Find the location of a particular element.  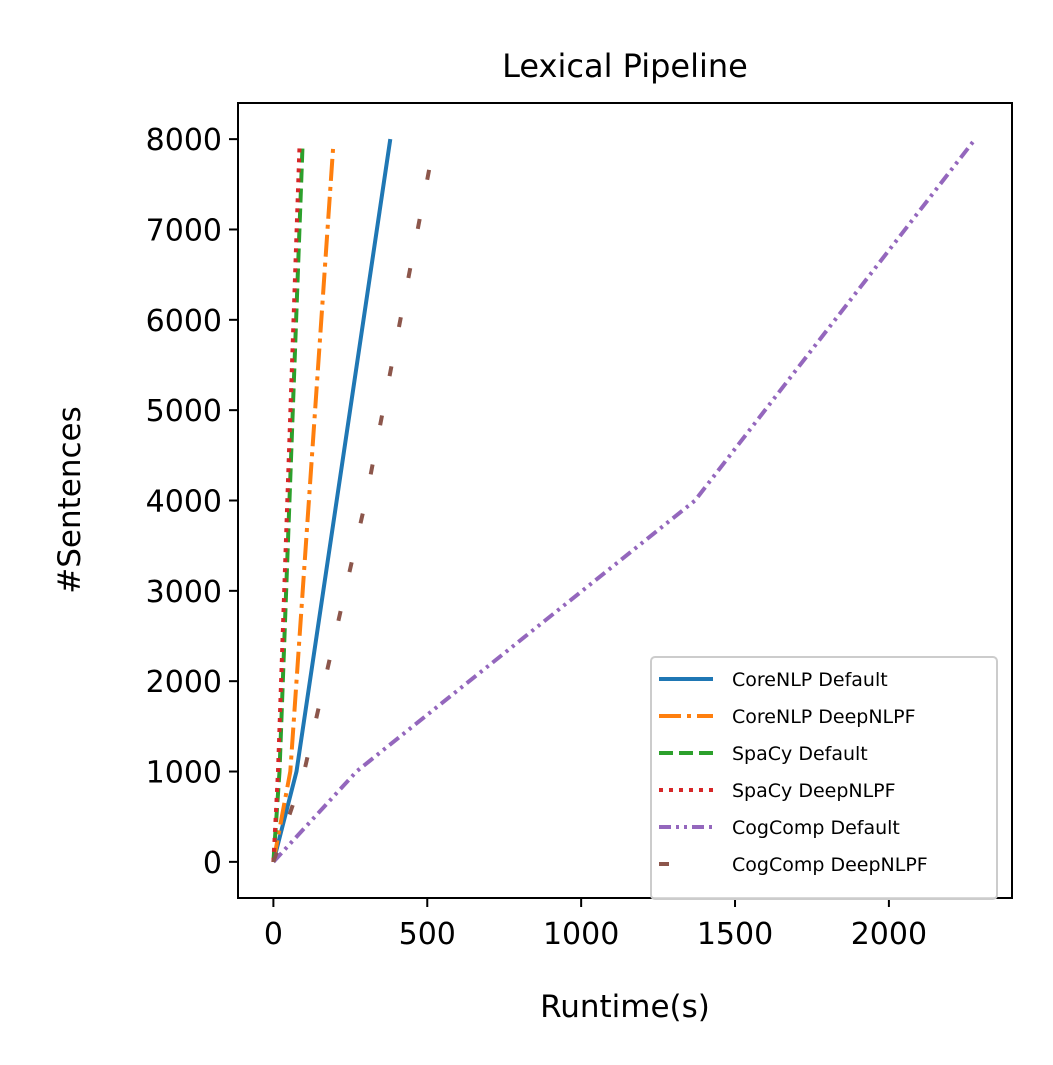

x-tick-label: 1000 is located at coordinates (581, 934).